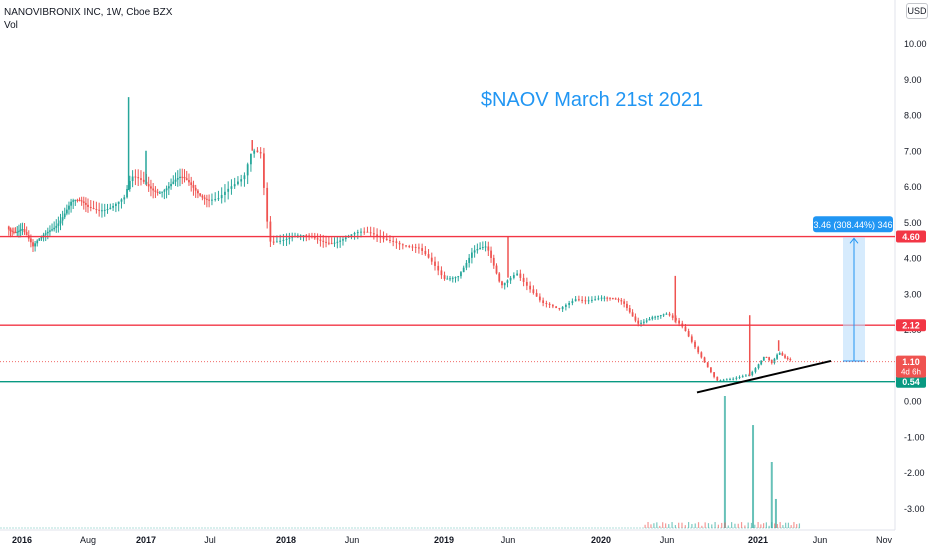 Image resolution: width=932 pixels, height=550 pixels. I want to click on price-tick-label: 5.00, so click(913, 223).